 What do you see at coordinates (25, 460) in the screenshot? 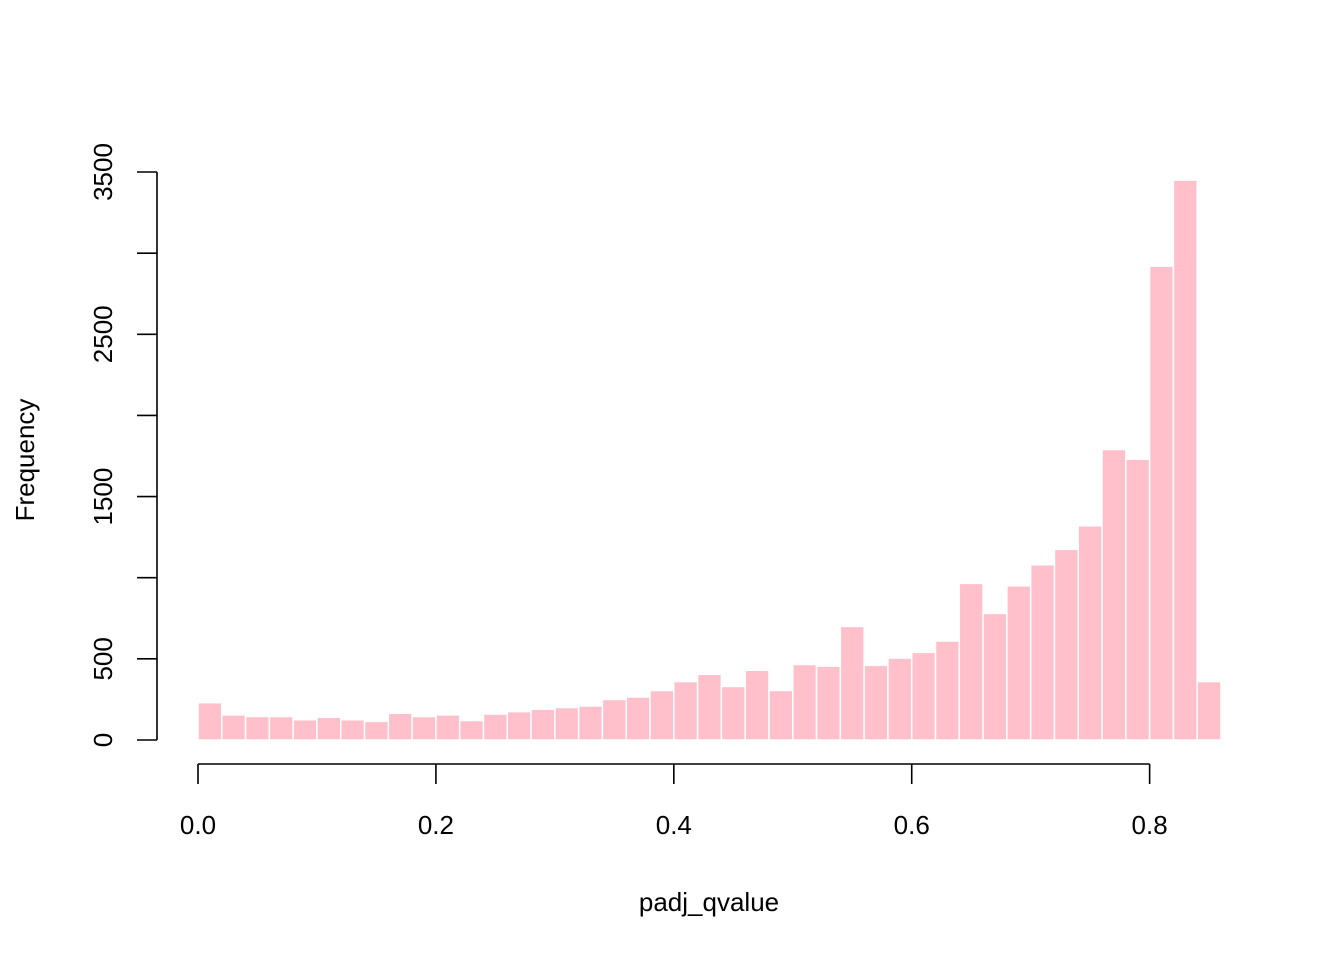
I see `y-axis-title: Frequency` at bounding box center [25, 460].